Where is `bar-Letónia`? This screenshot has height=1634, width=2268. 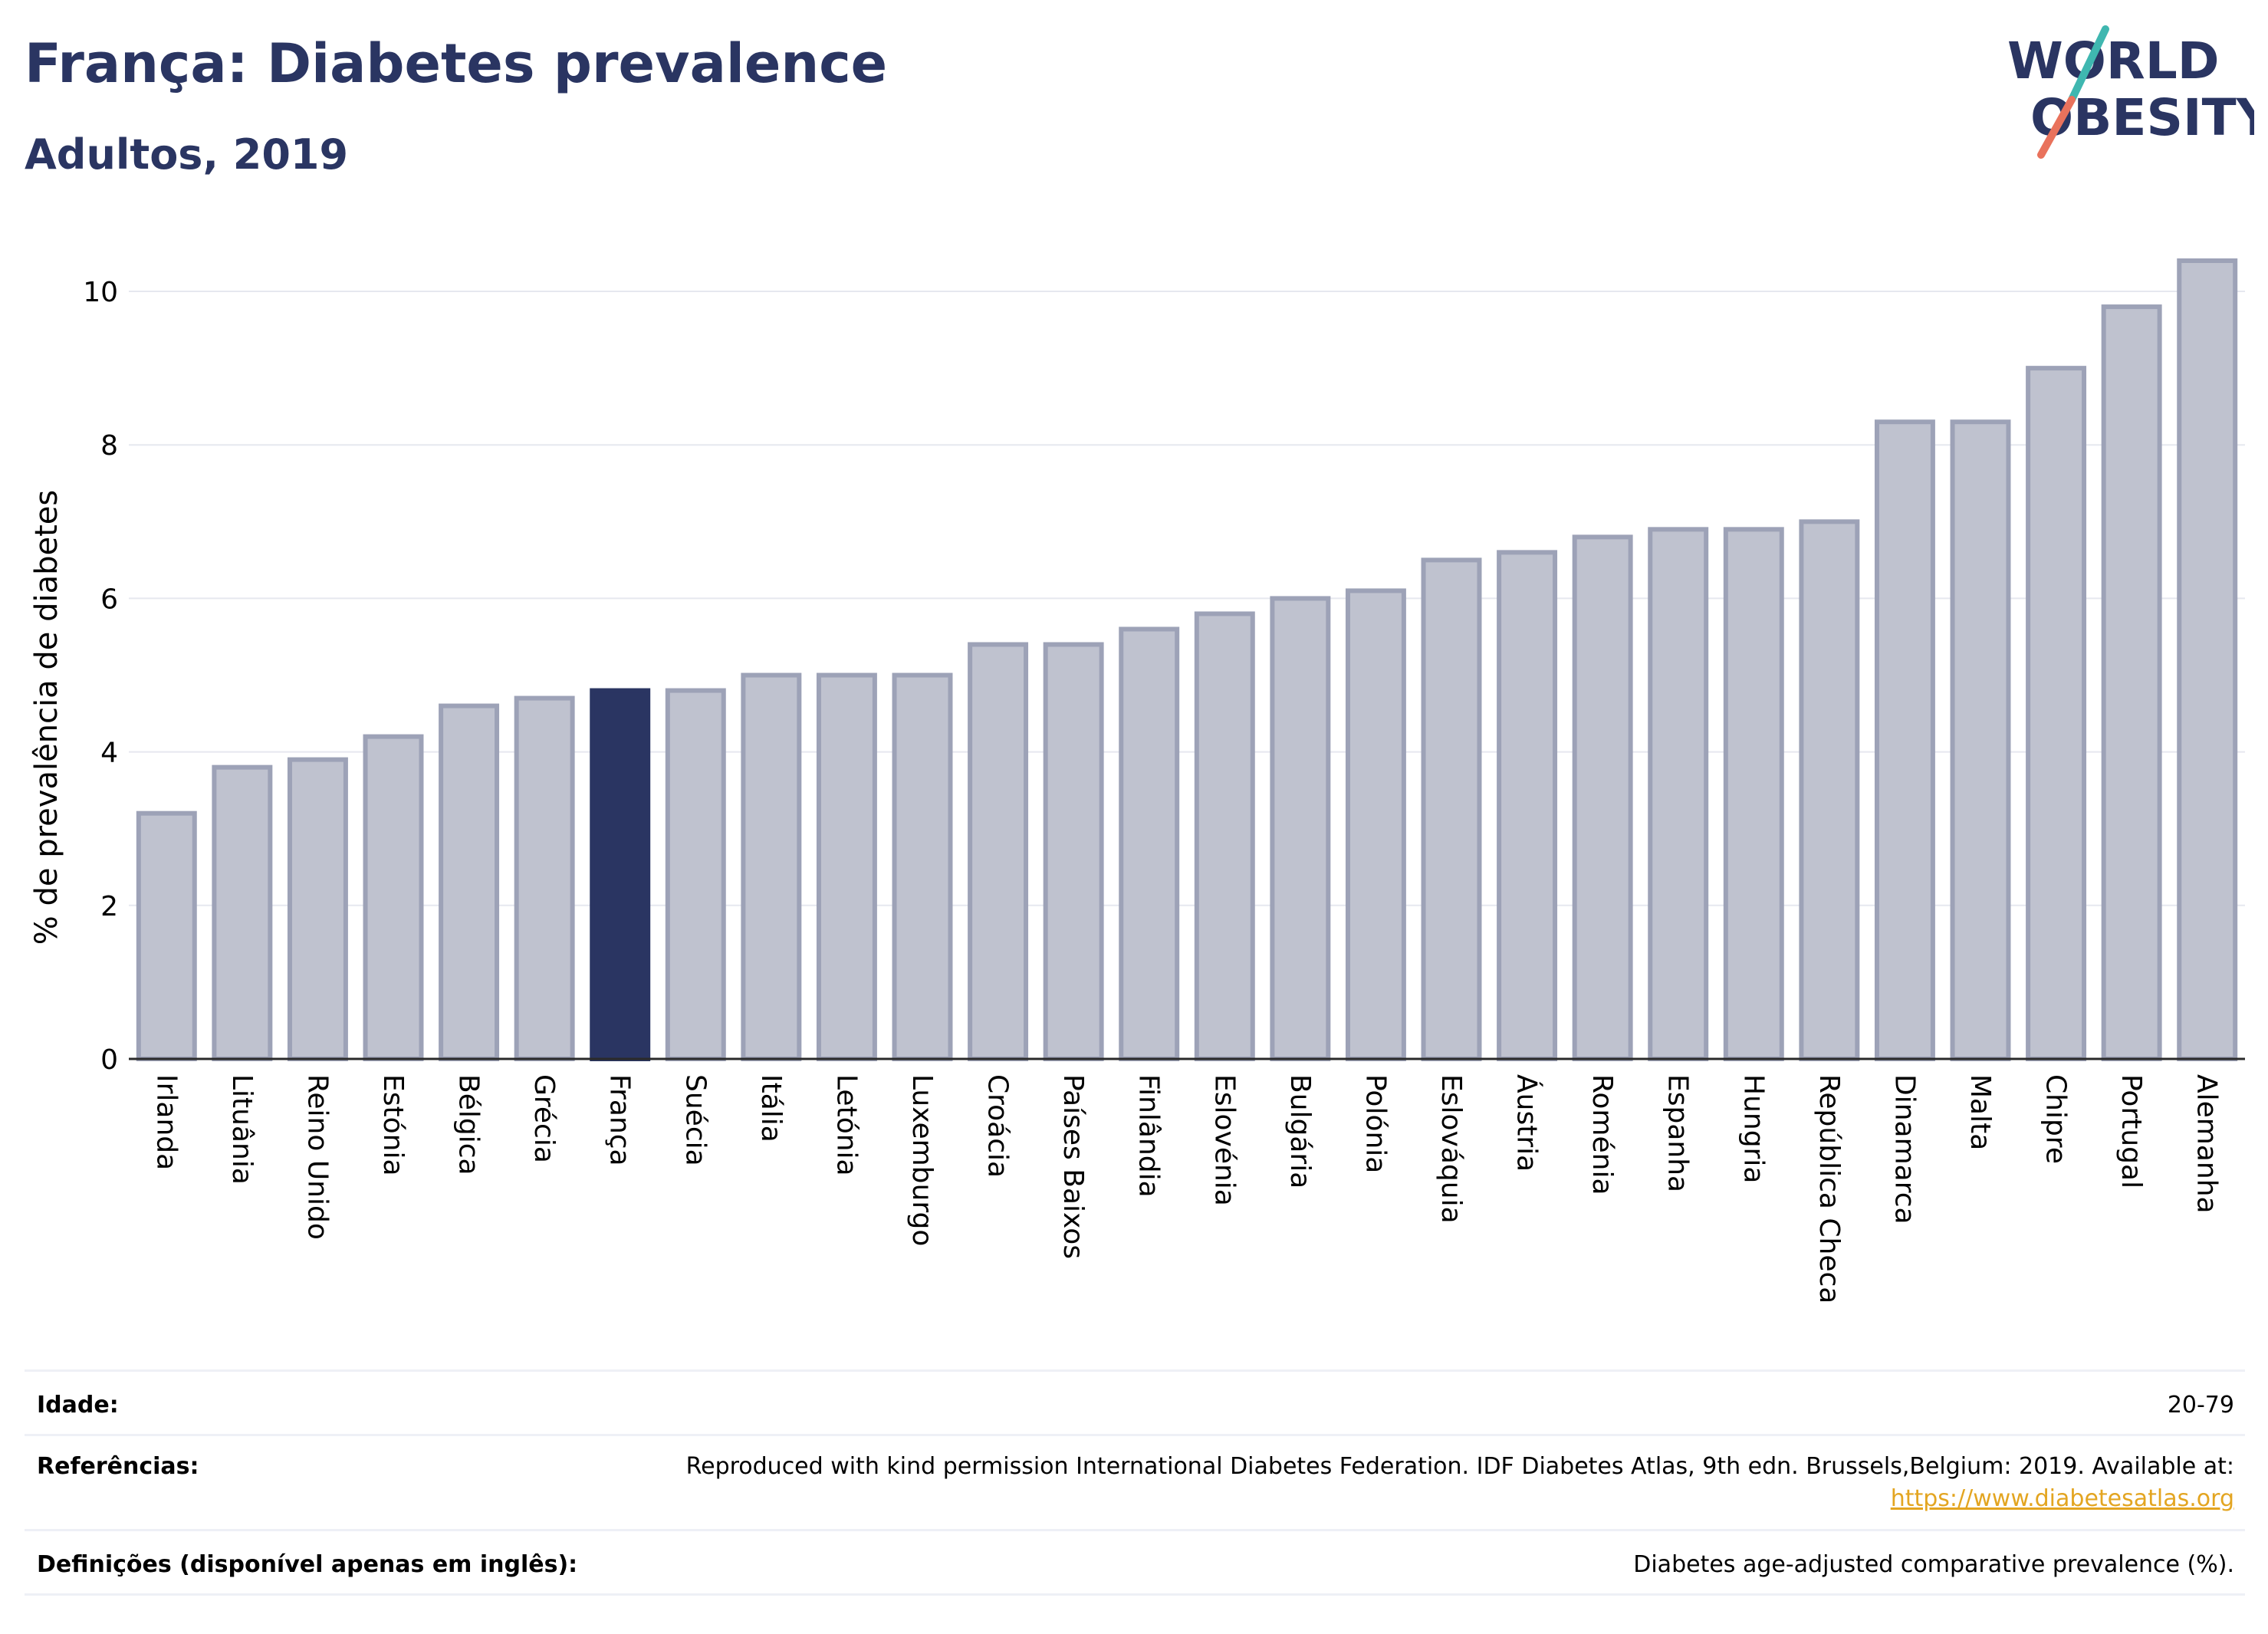 bar-Letónia is located at coordinates (846, 866).